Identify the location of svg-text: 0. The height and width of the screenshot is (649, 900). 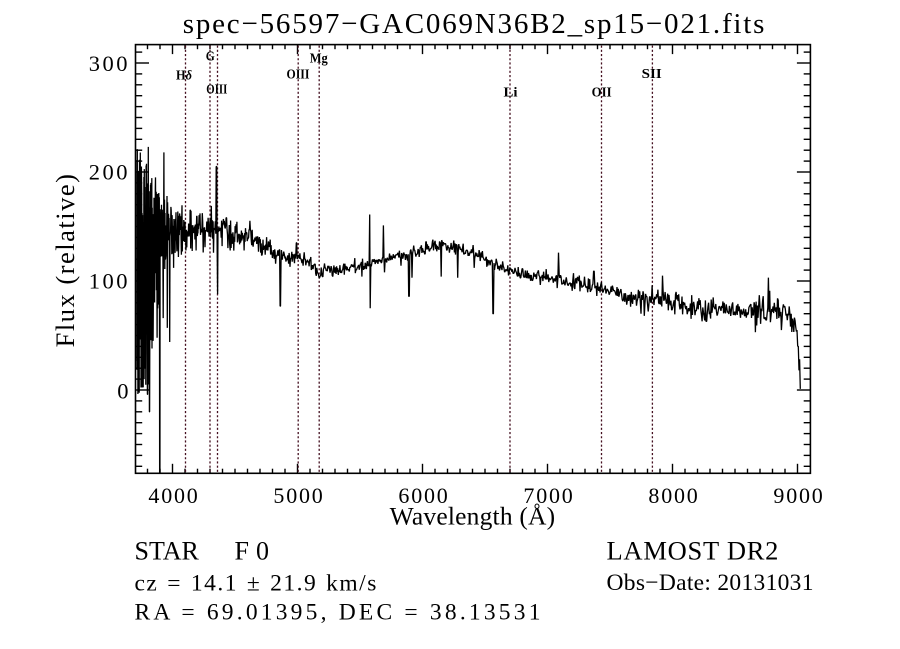
(123, 391).